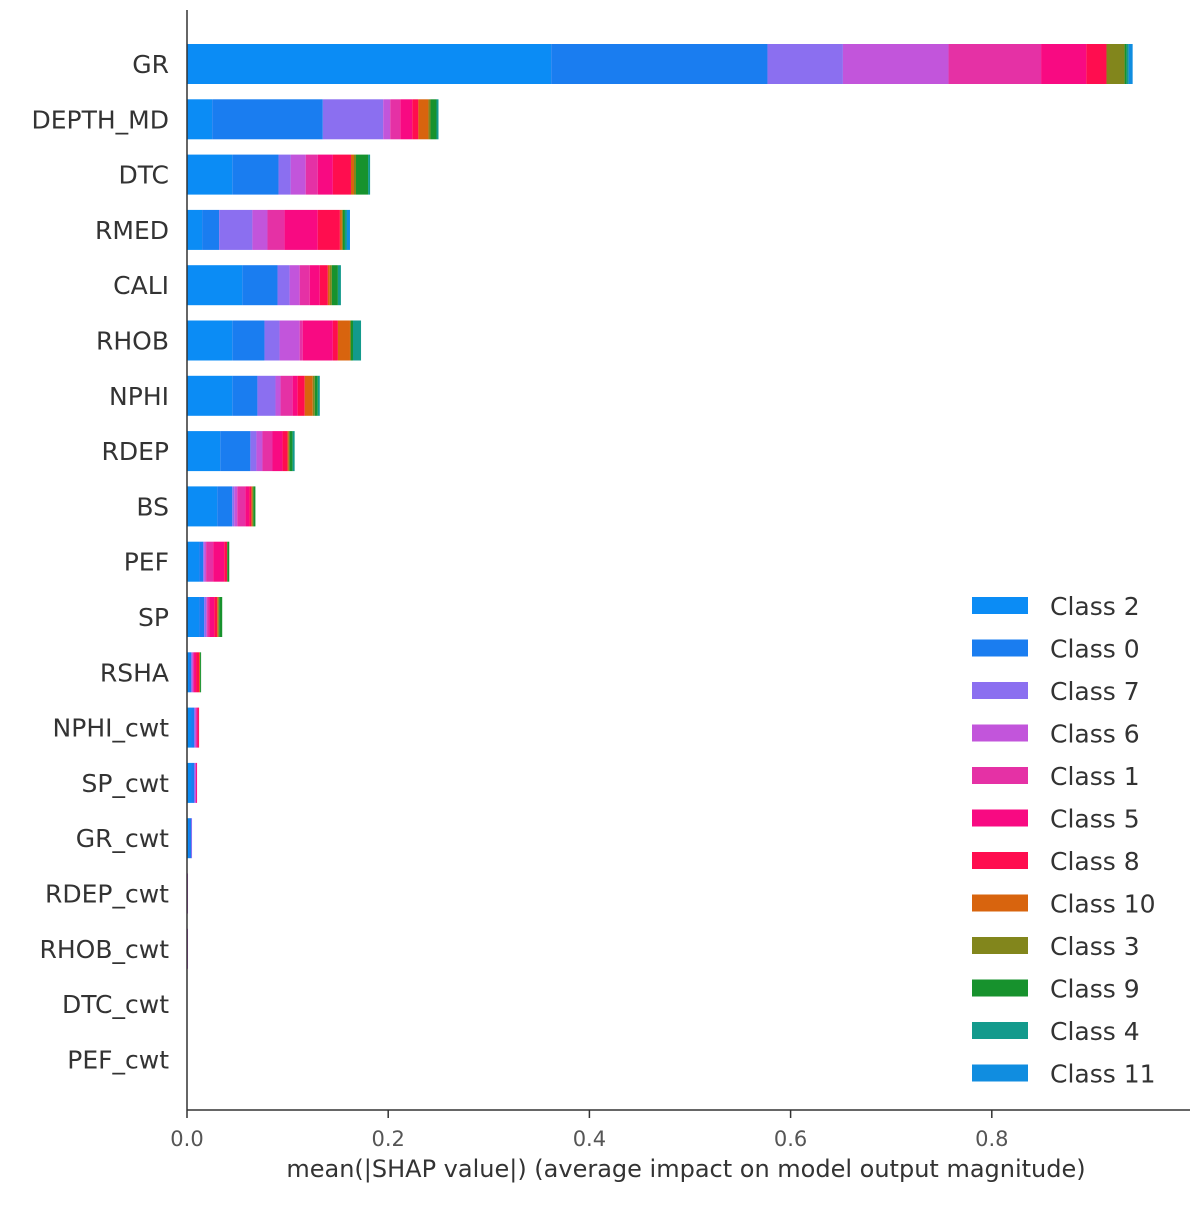  What do you see at coordinates (1095, 1031) in the screenshot?
I see `legend-label-class-4: Class 4` at bounding box center [1095, 1031].